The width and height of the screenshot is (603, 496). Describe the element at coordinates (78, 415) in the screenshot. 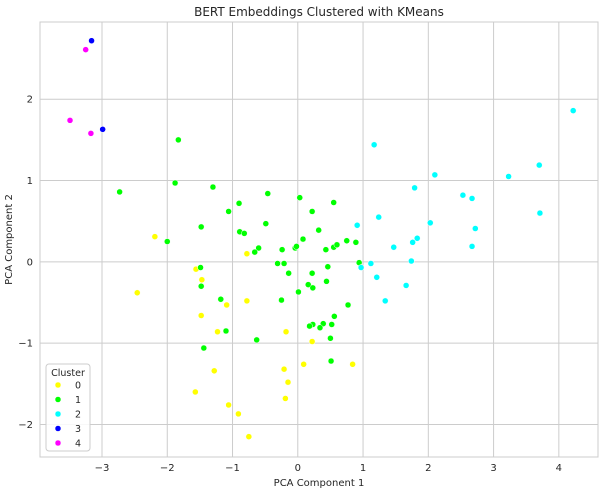

I see `legend-label: 2` at that location.